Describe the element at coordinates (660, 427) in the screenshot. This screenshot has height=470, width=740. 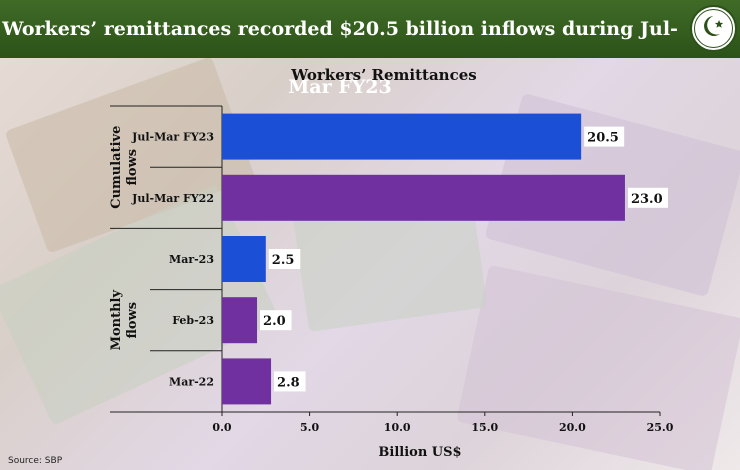
I see `x-tick-label: 25.0` at that location.